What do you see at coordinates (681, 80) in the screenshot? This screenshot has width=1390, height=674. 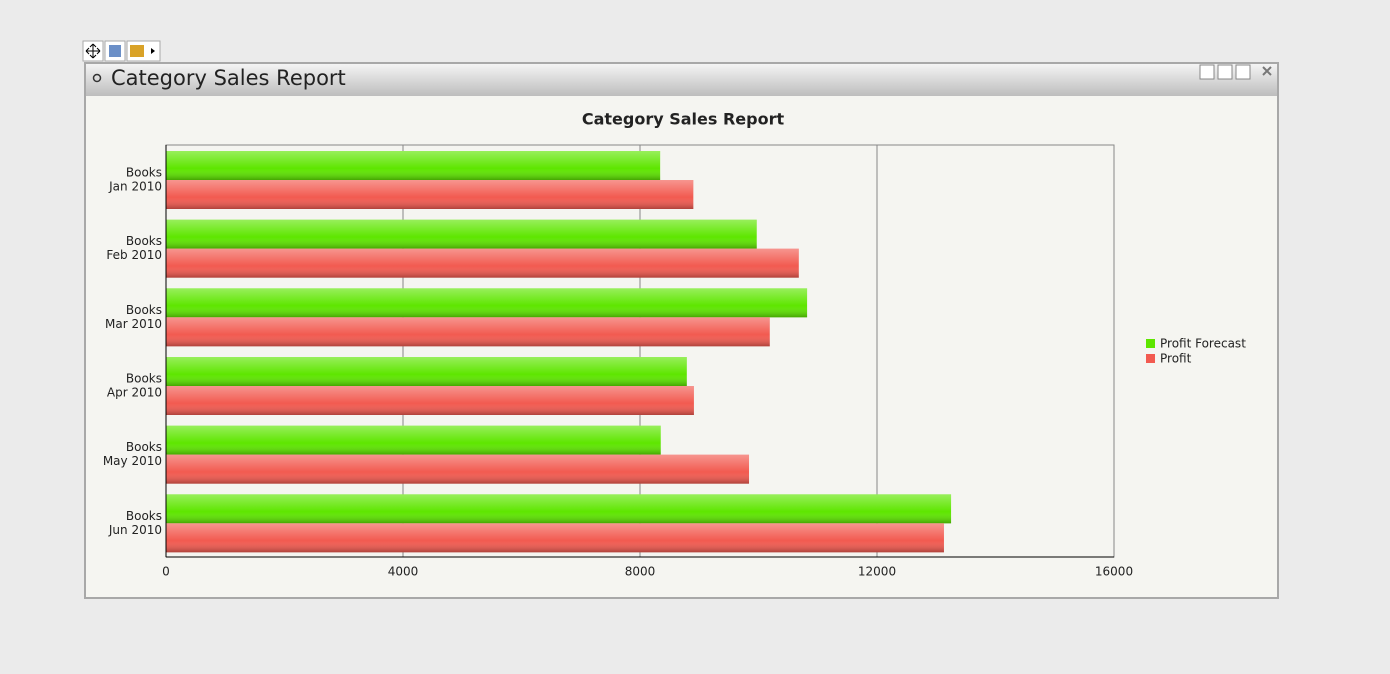 I see `window-header` at bounding box center [681, 80].